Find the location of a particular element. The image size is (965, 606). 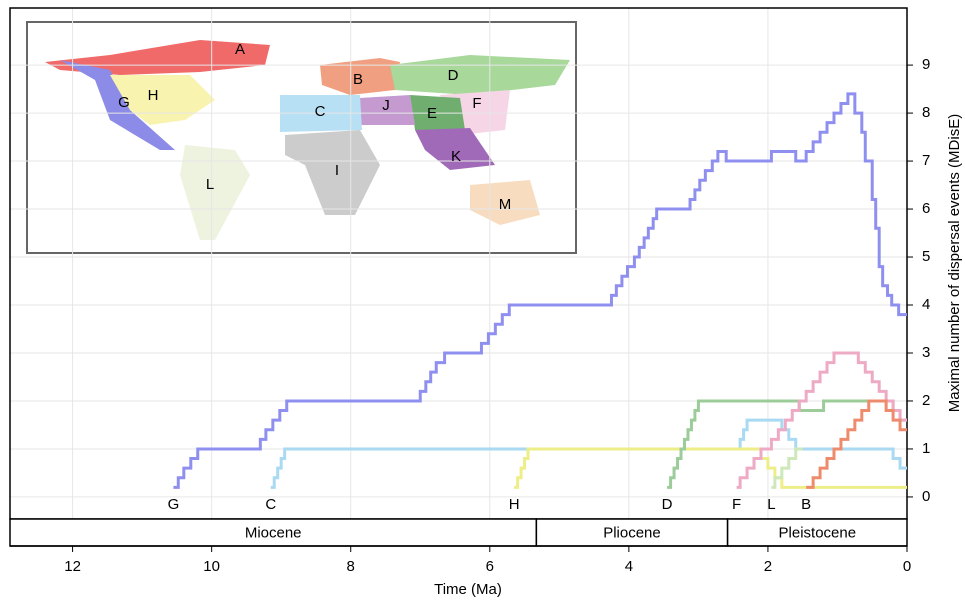

region-a is located at coordinates (157, 57).